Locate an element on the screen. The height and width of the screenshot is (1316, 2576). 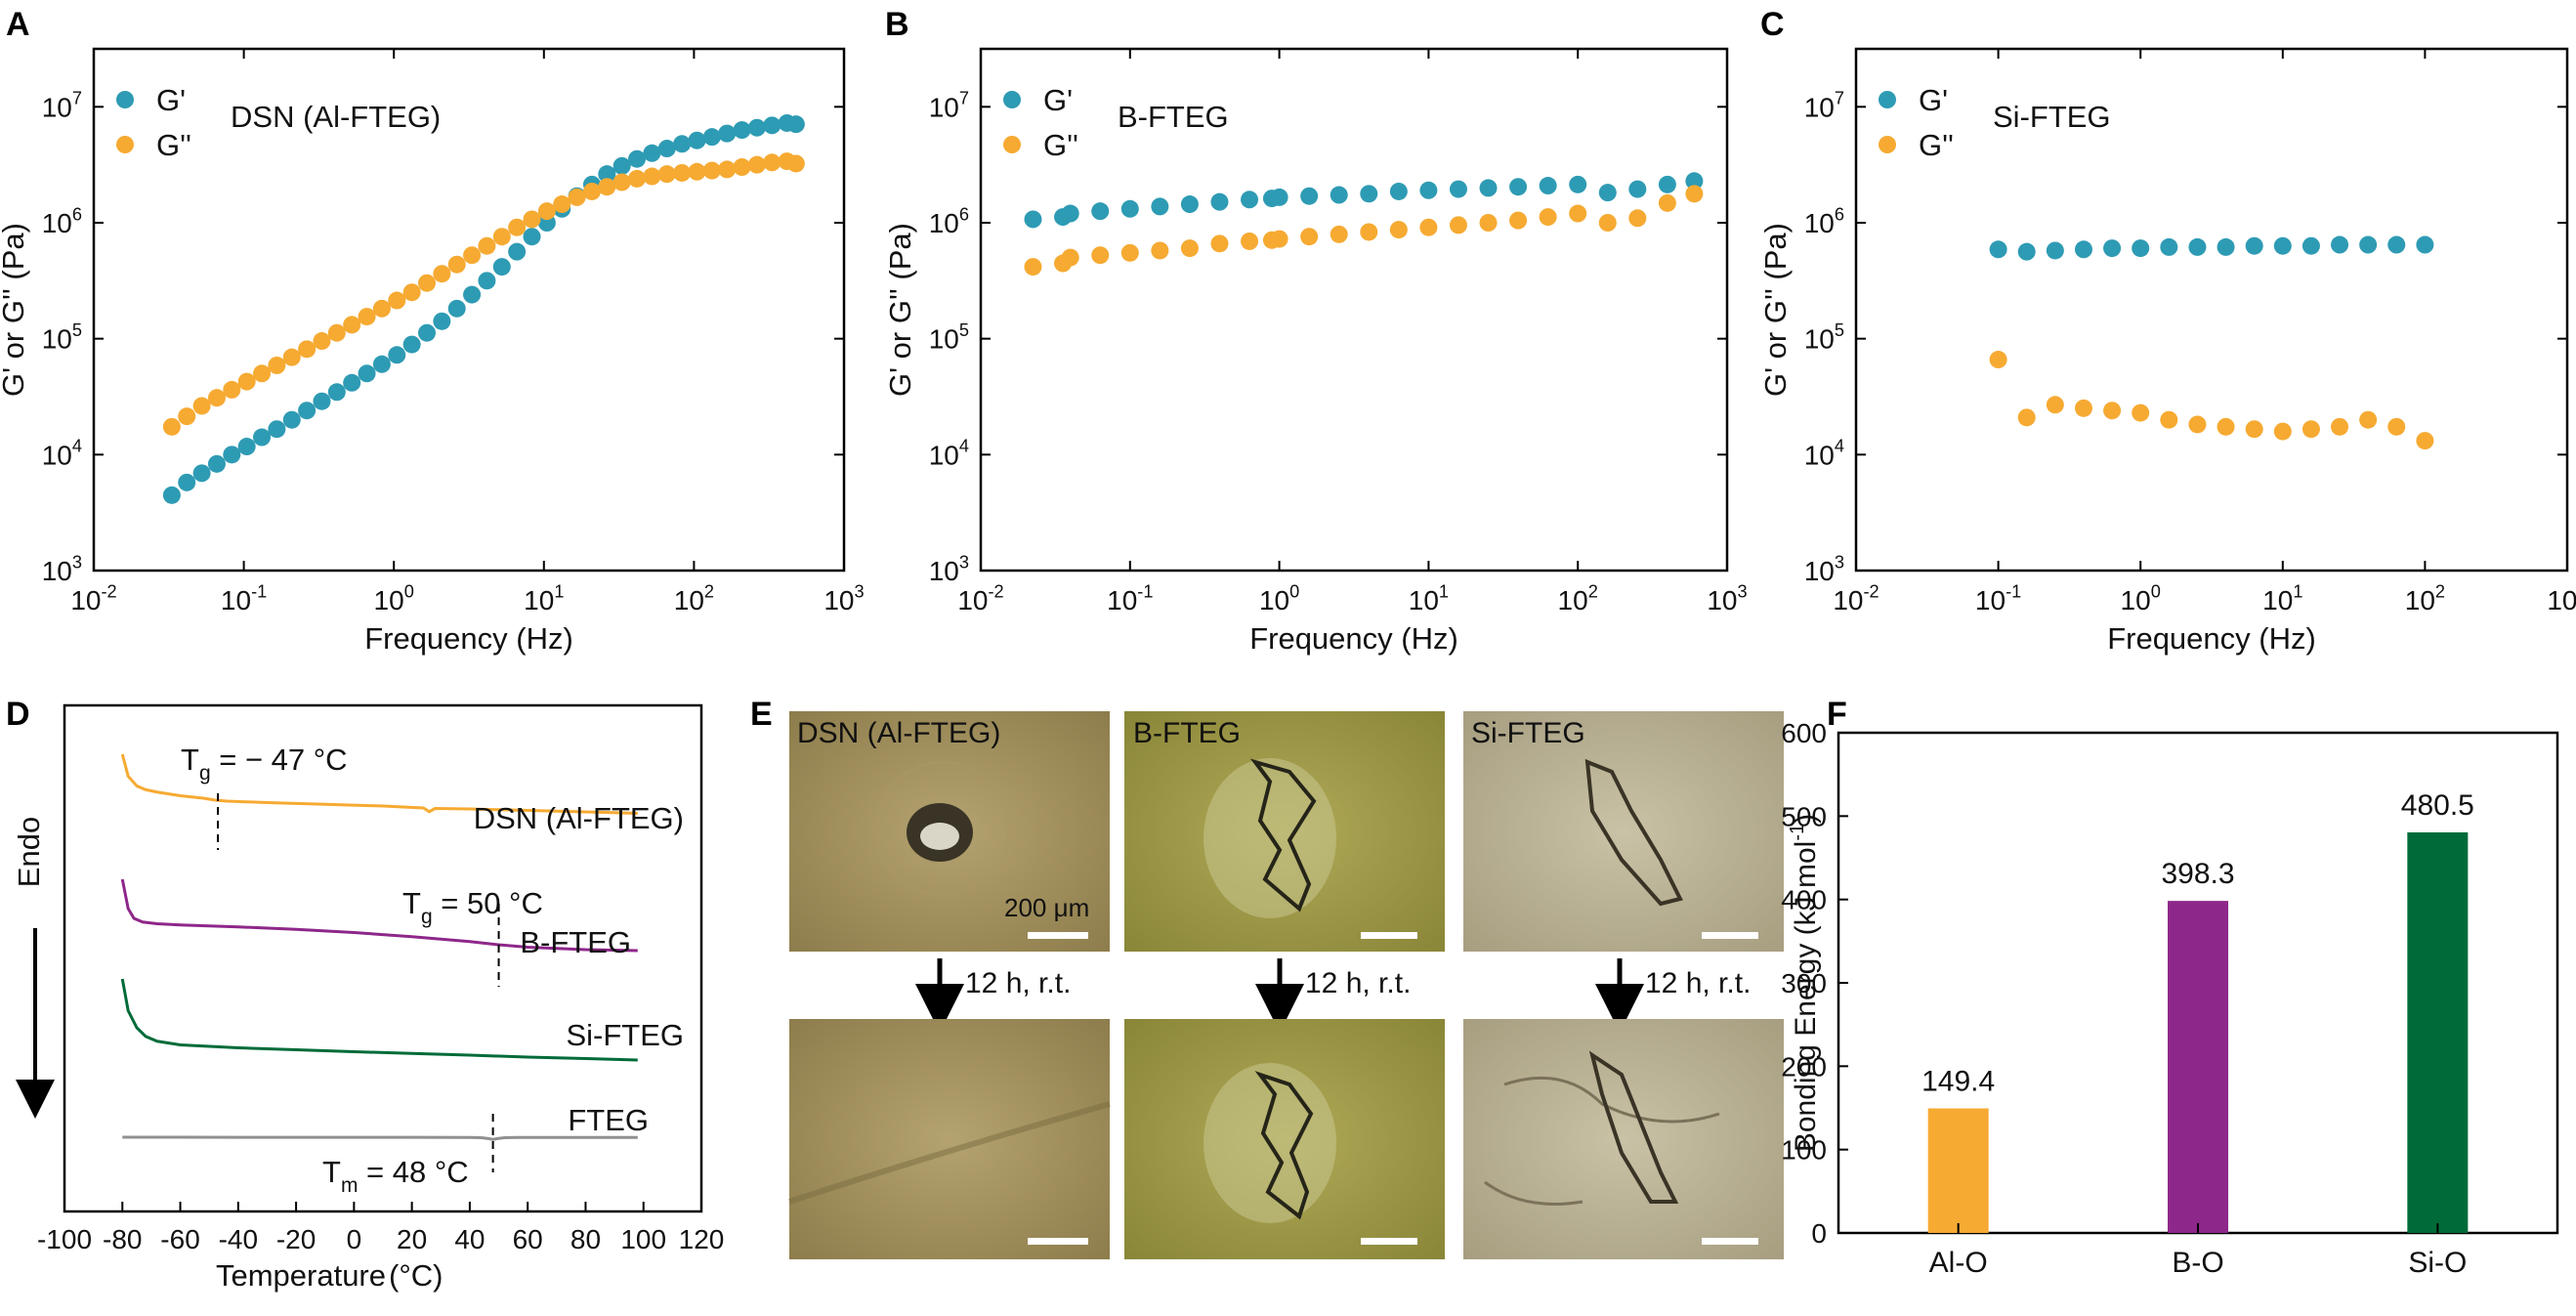
y-axis-label: Bonding Energy (kJ mol-1) is located at coordinates (1804, 983).